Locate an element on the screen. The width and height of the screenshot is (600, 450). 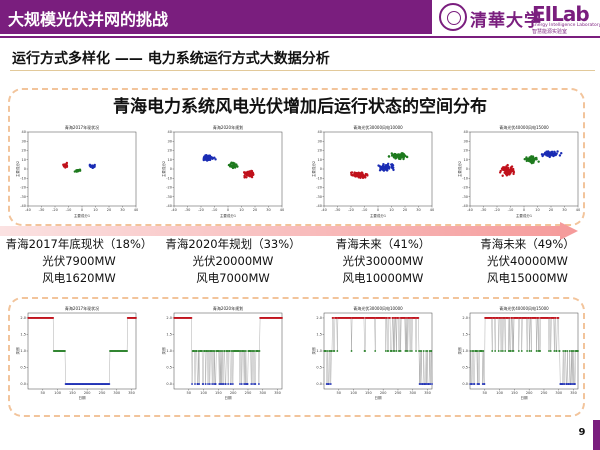
scenario-name: 青海未来（49%） is located at coordinates (527, 244).